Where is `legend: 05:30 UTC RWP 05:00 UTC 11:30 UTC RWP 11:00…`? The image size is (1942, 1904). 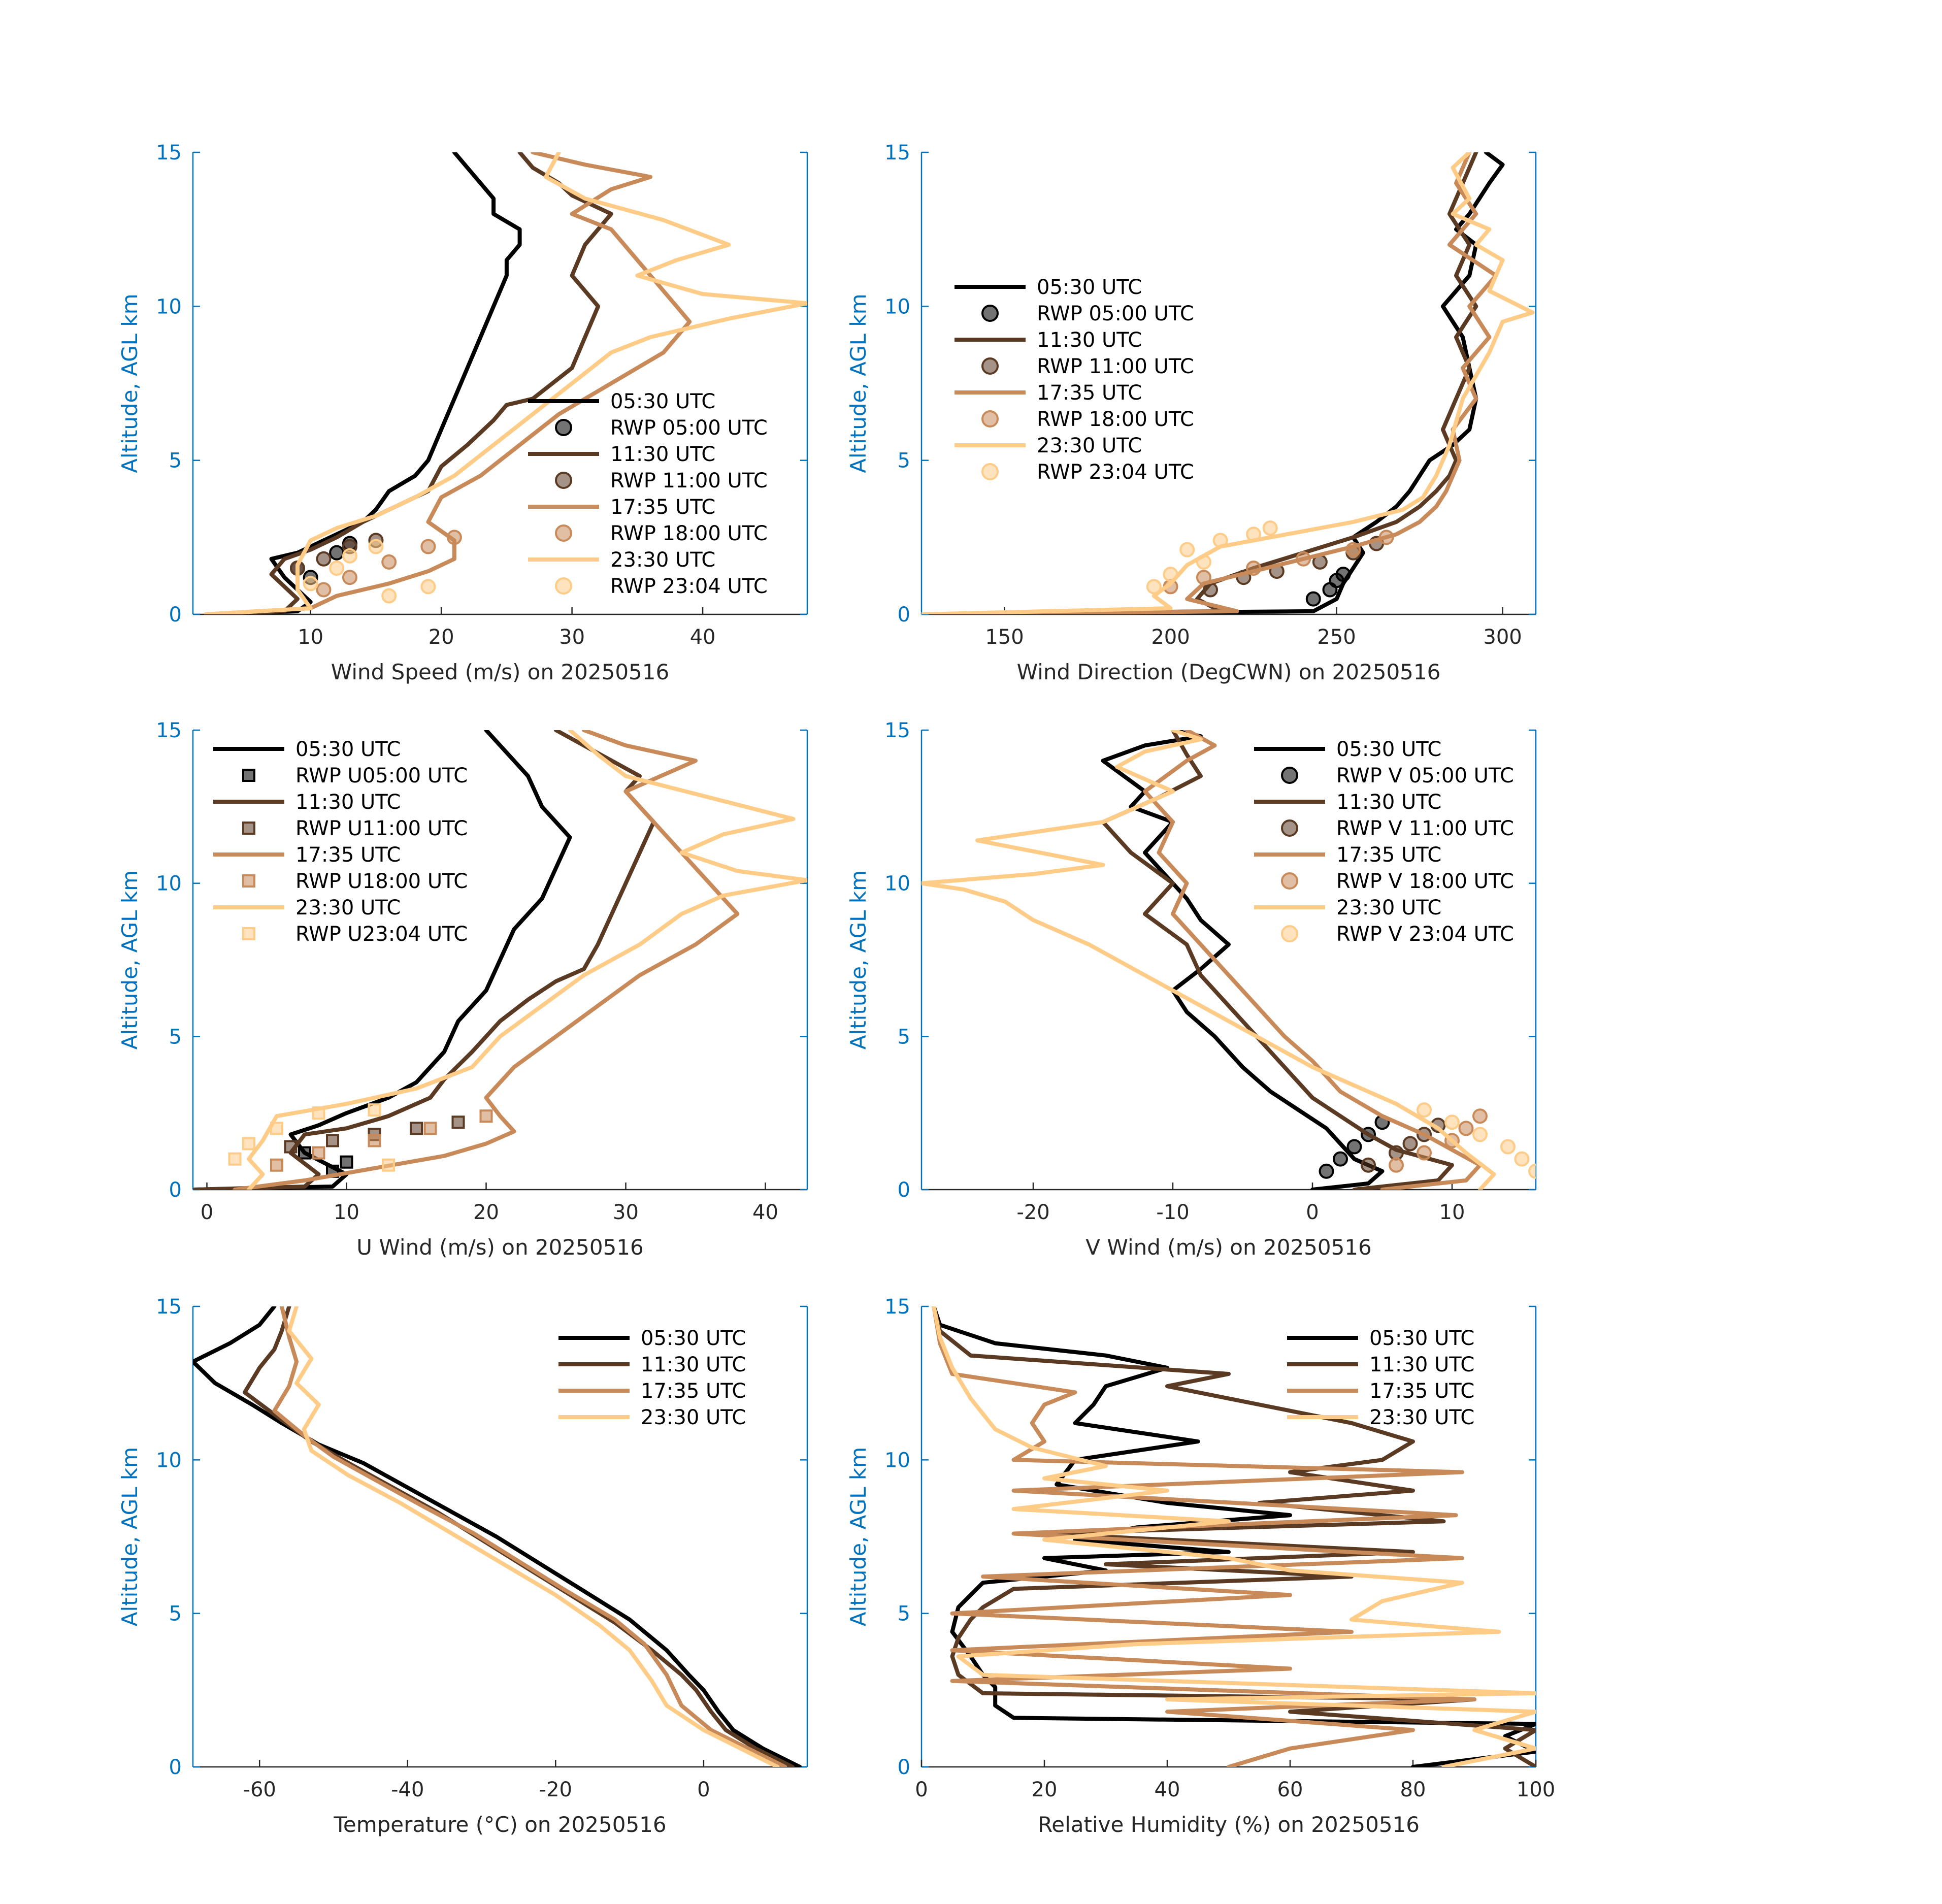 legend: 05:30 UTC RWP 05:00 UTC 11:30 UTC RWP 11:00… is located at coordinates (648, 494).